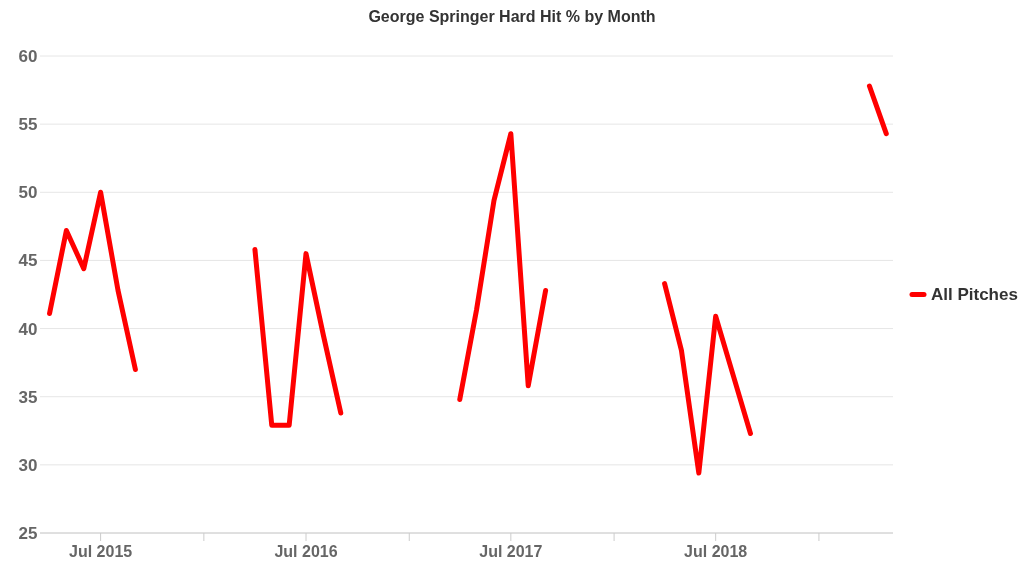  I want to click on y-tick-label: 40, so click(28, 329).